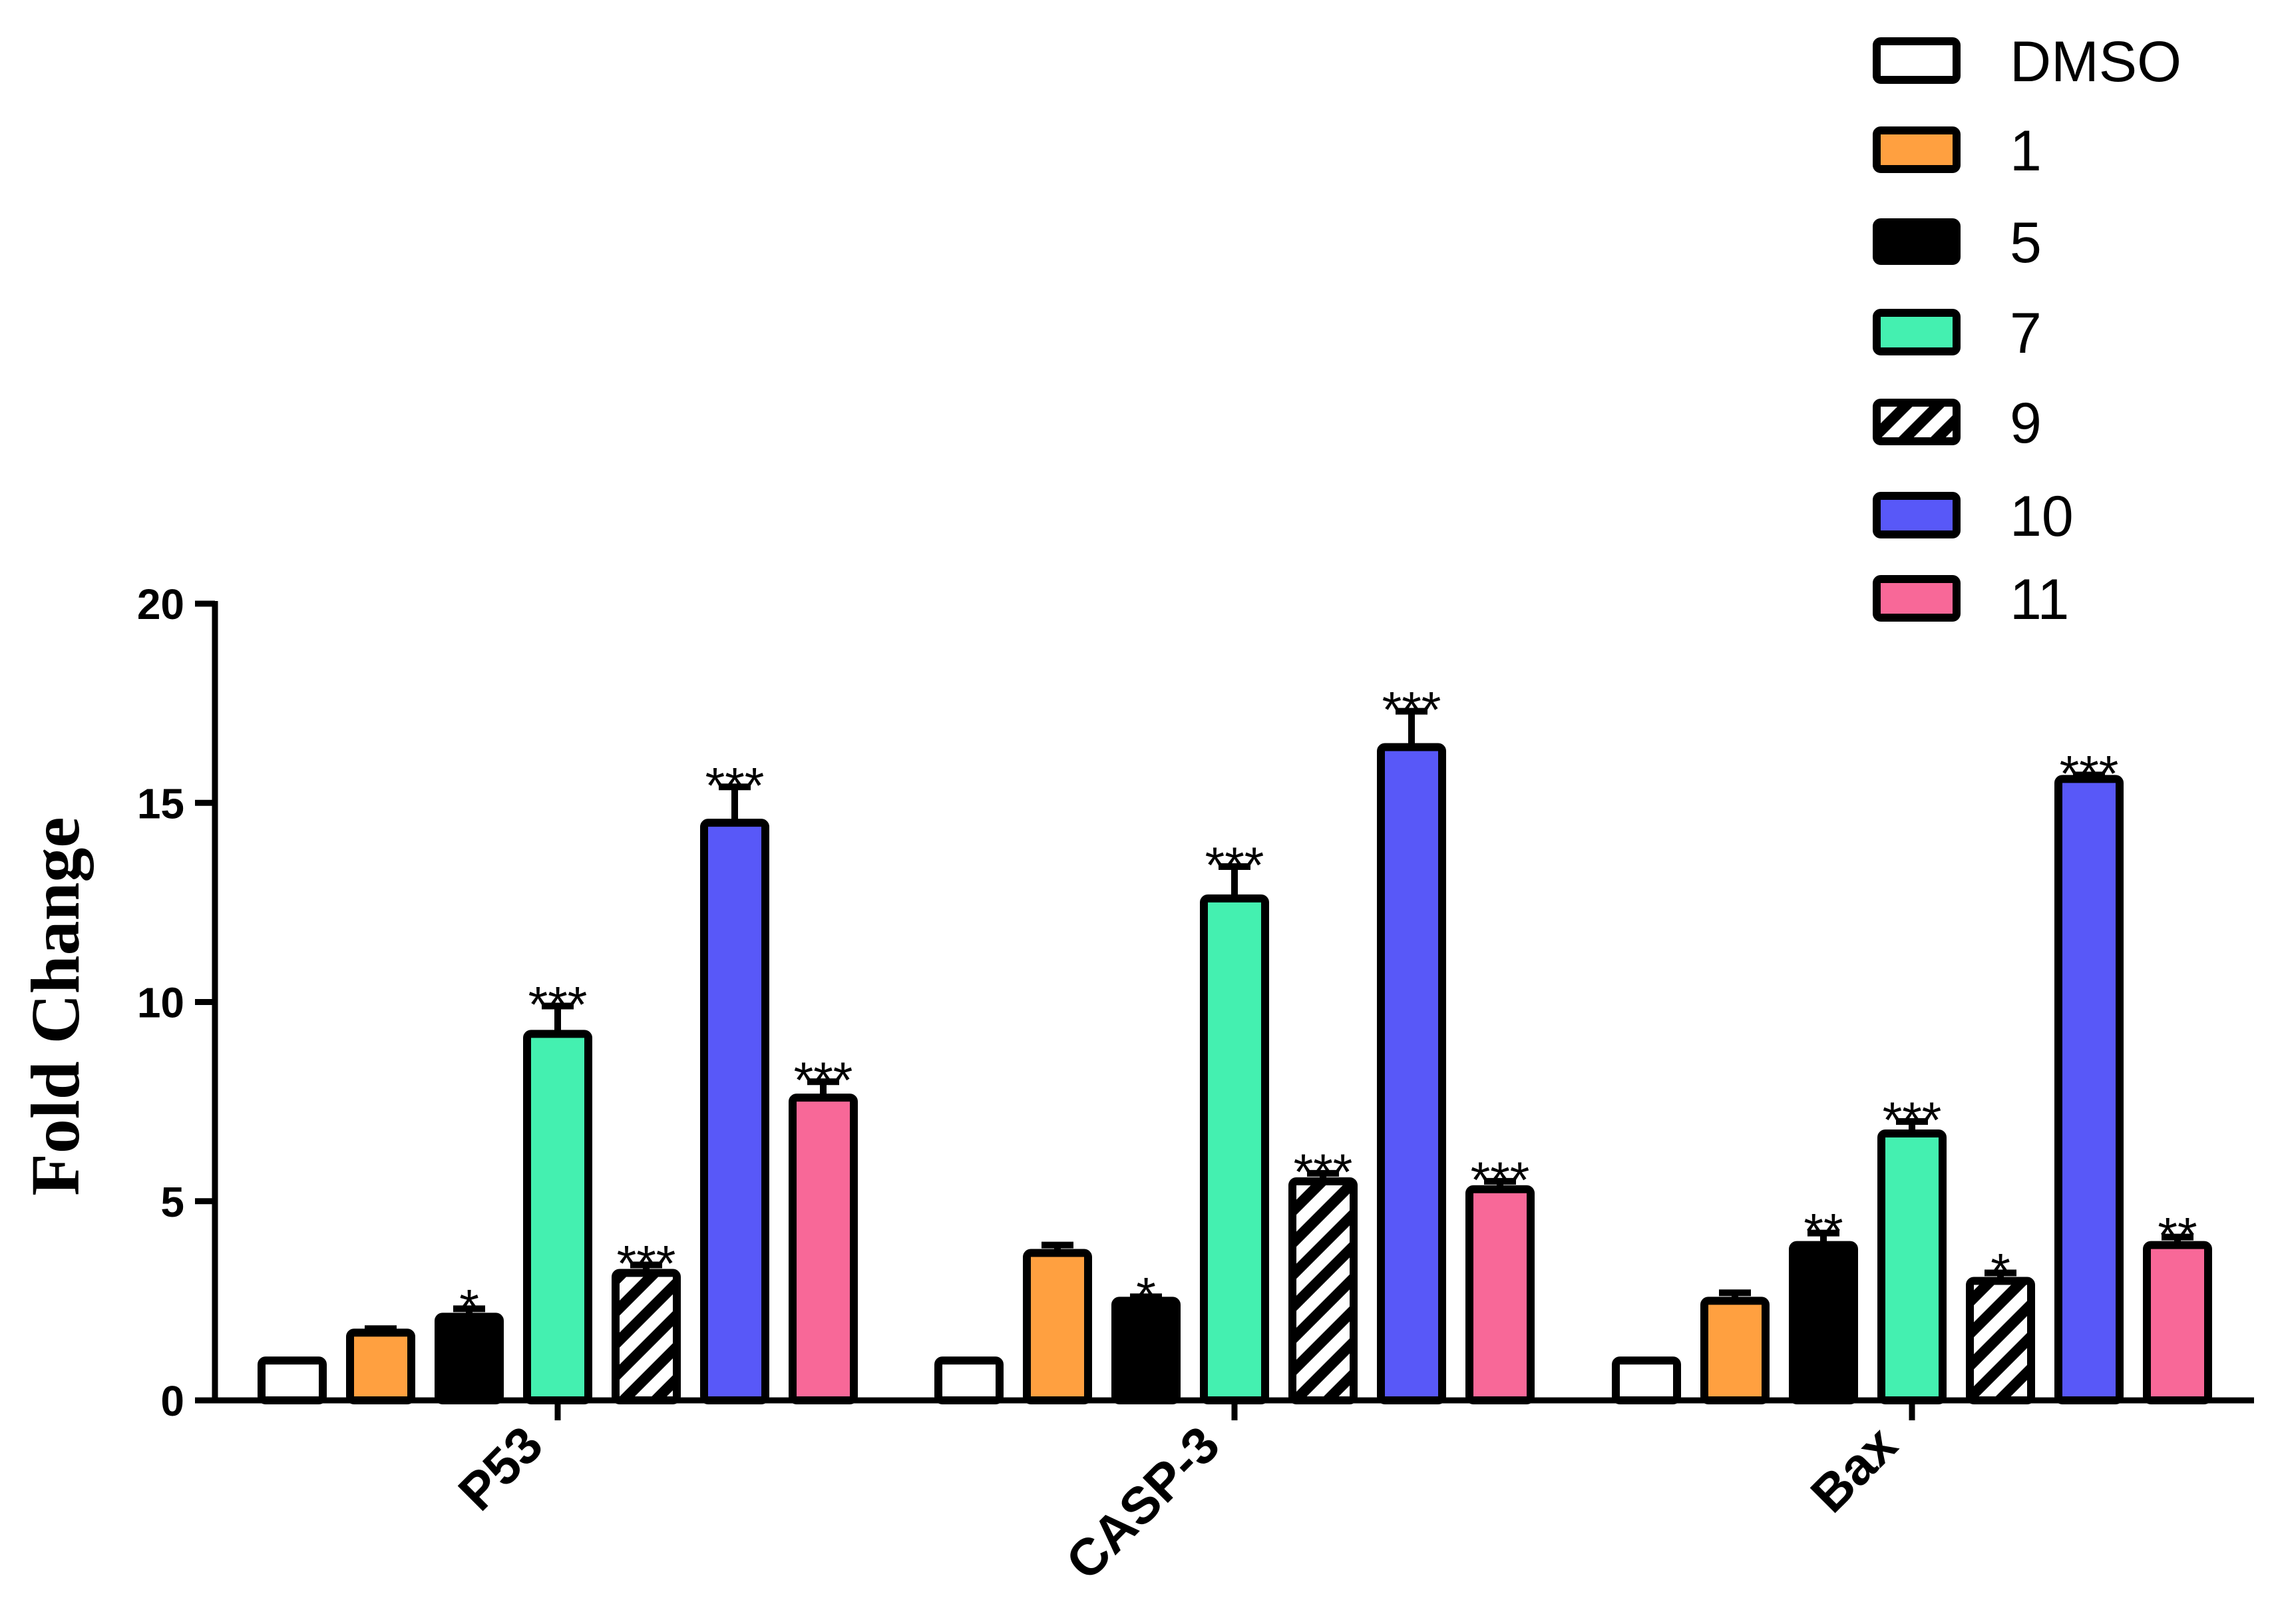 This screenshot has height=1624, width=2274. I want to click on legend-label-5: 5, so click(2026, 243).